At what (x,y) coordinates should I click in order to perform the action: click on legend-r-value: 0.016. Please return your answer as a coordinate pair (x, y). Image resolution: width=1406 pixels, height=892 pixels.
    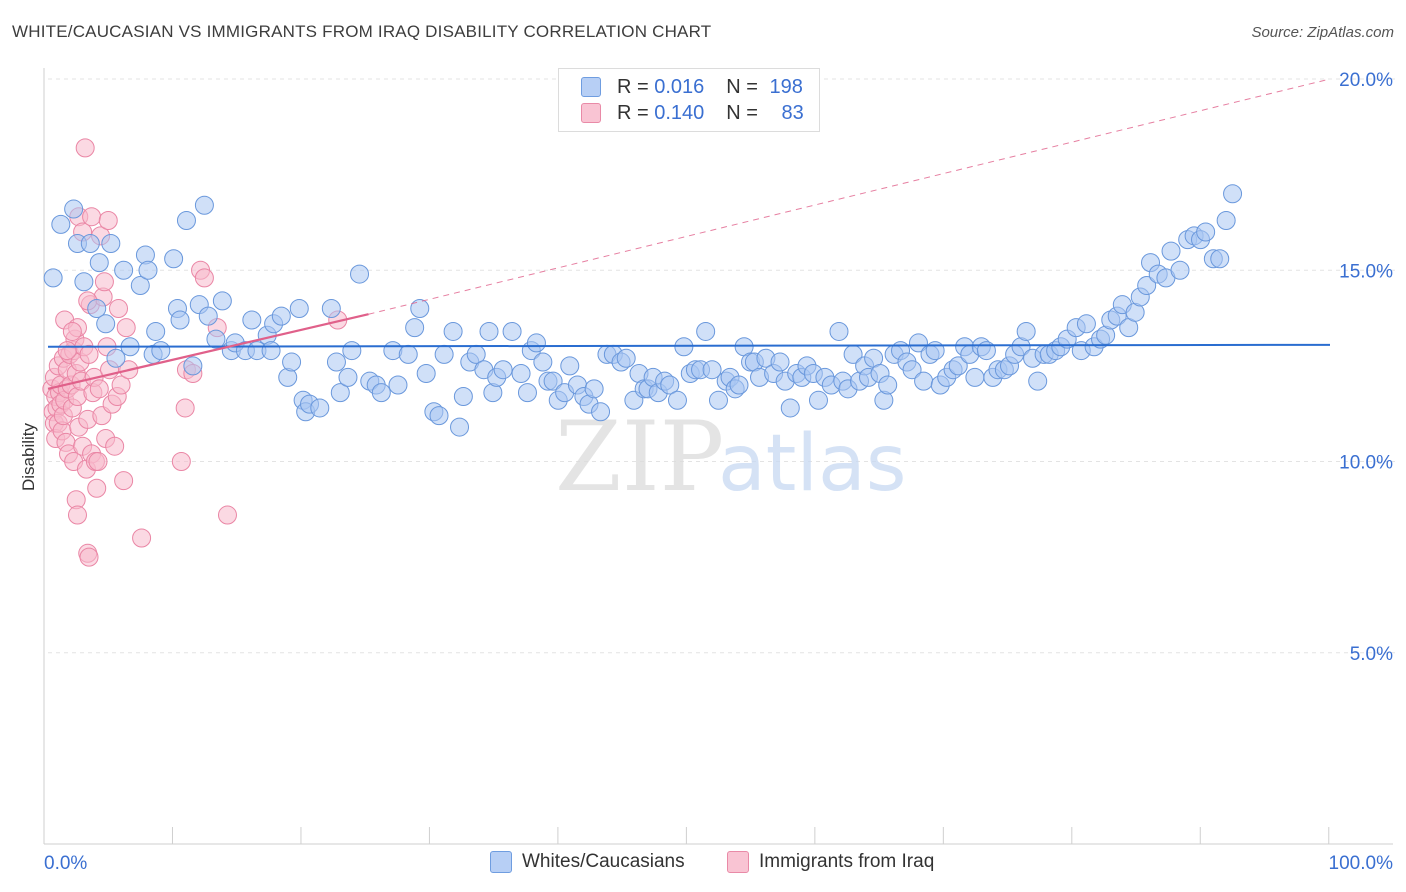
    Looking at the image, I should click on (679, 86).